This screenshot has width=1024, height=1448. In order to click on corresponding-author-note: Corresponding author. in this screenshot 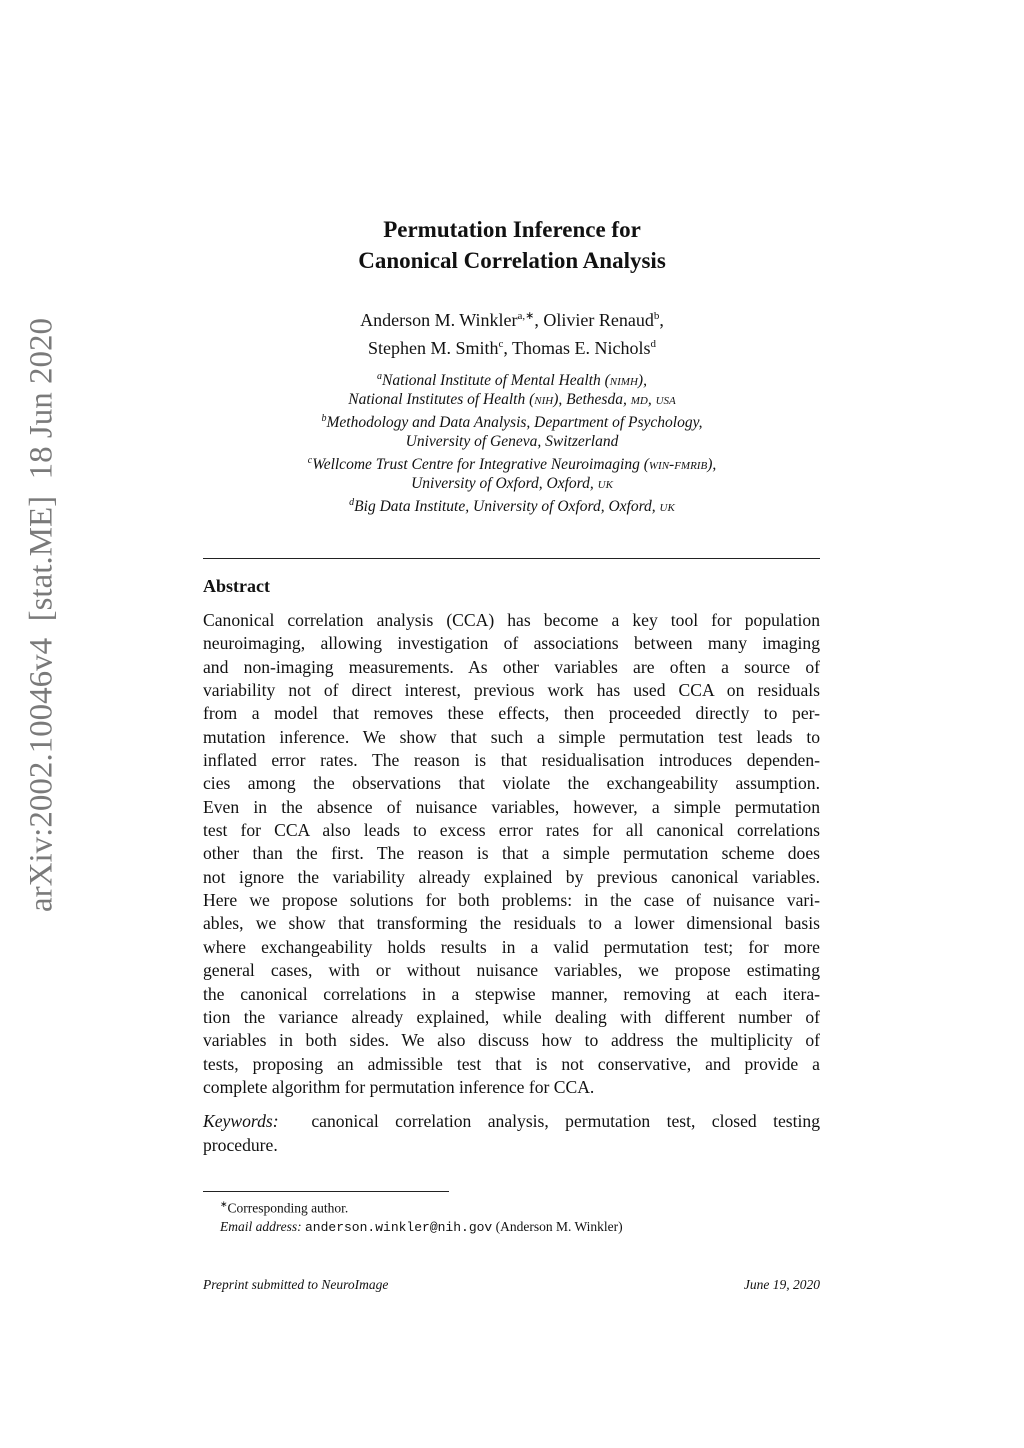, I will do `click(288, 1208)`.